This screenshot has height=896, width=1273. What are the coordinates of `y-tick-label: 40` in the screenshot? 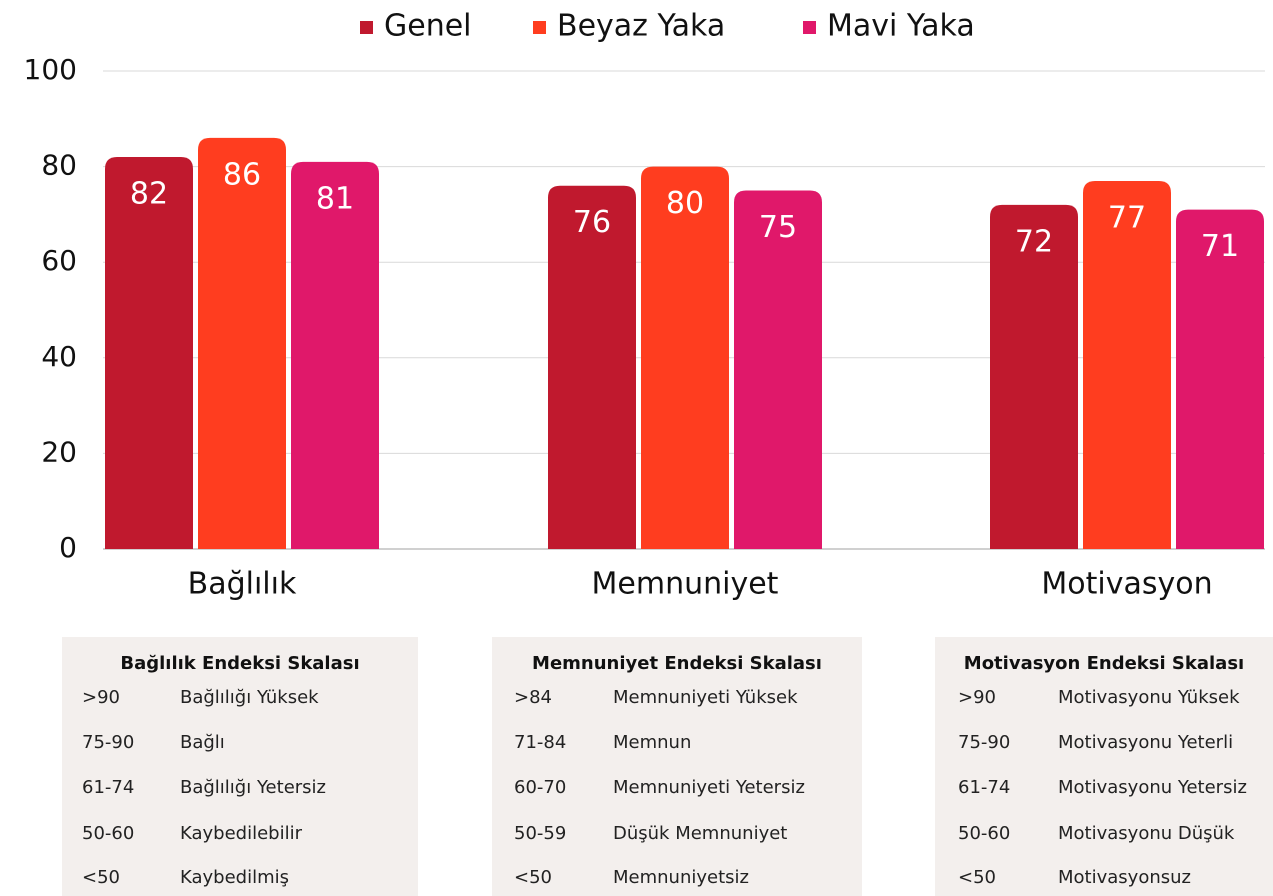 It's located at (59, 356).